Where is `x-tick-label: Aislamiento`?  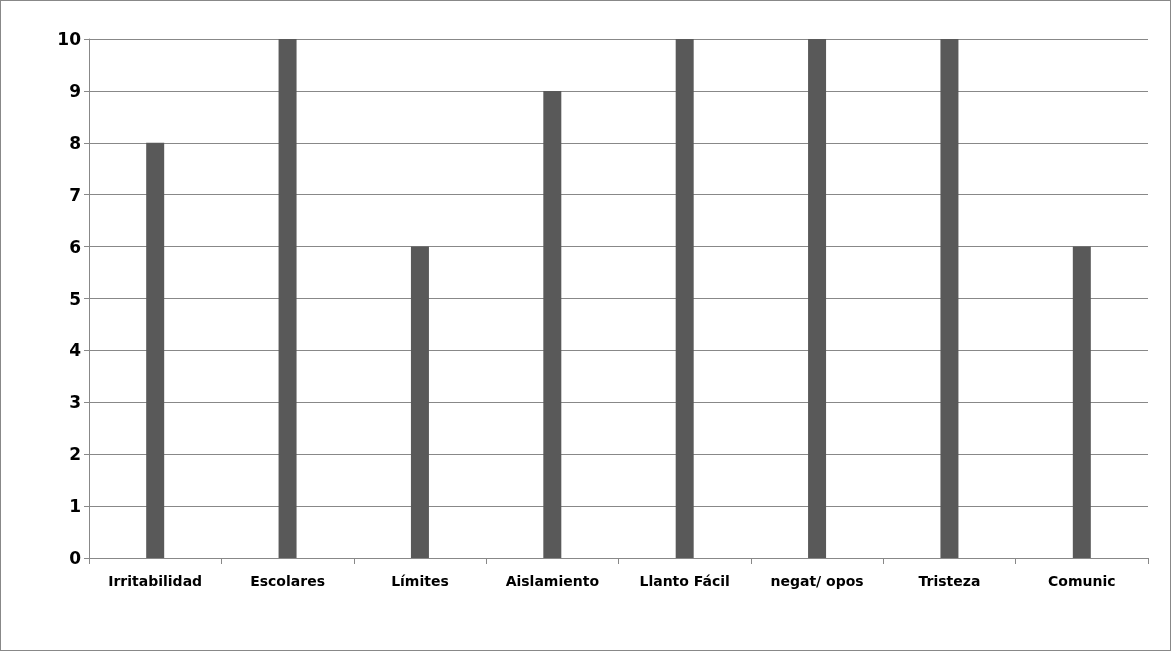 x-tick-label: Aislamiento is located at coordinates (552, 581).